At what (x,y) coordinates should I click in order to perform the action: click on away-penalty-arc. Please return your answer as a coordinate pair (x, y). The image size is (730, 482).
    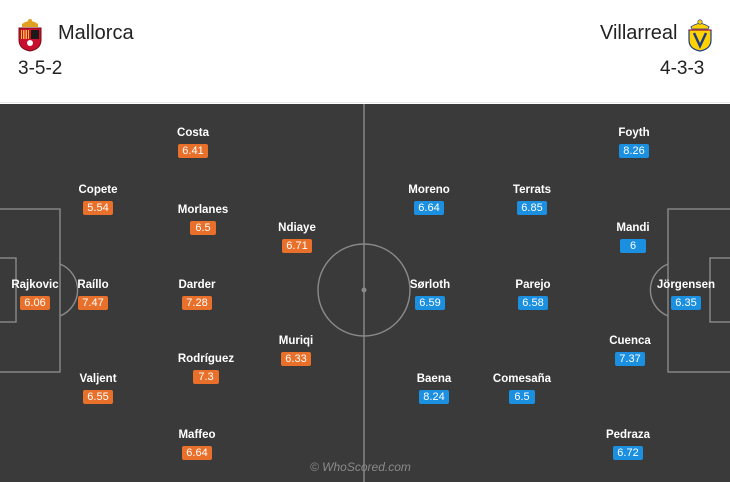
    Looking at the image, I should click on (659, 290).